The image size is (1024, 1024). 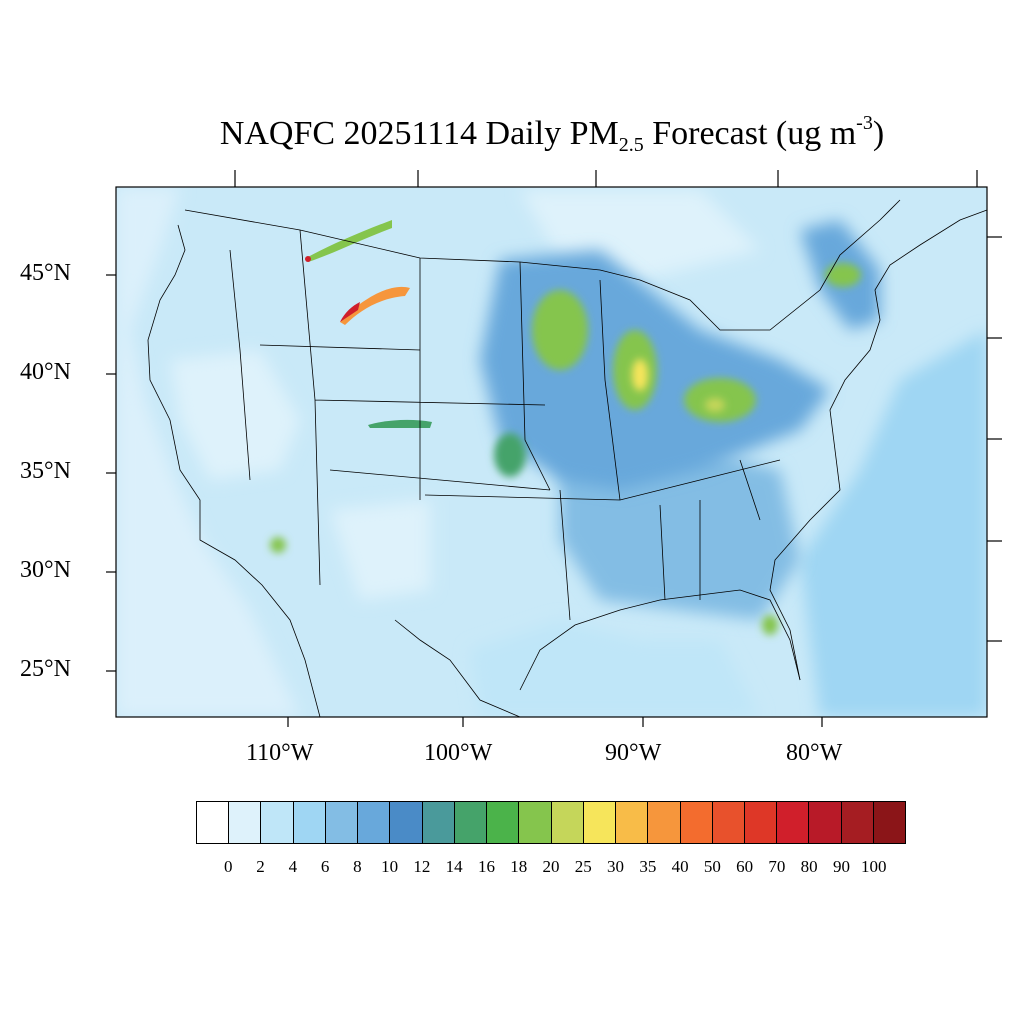 I want to click on north-plume-core, so click(x=308, y=259).